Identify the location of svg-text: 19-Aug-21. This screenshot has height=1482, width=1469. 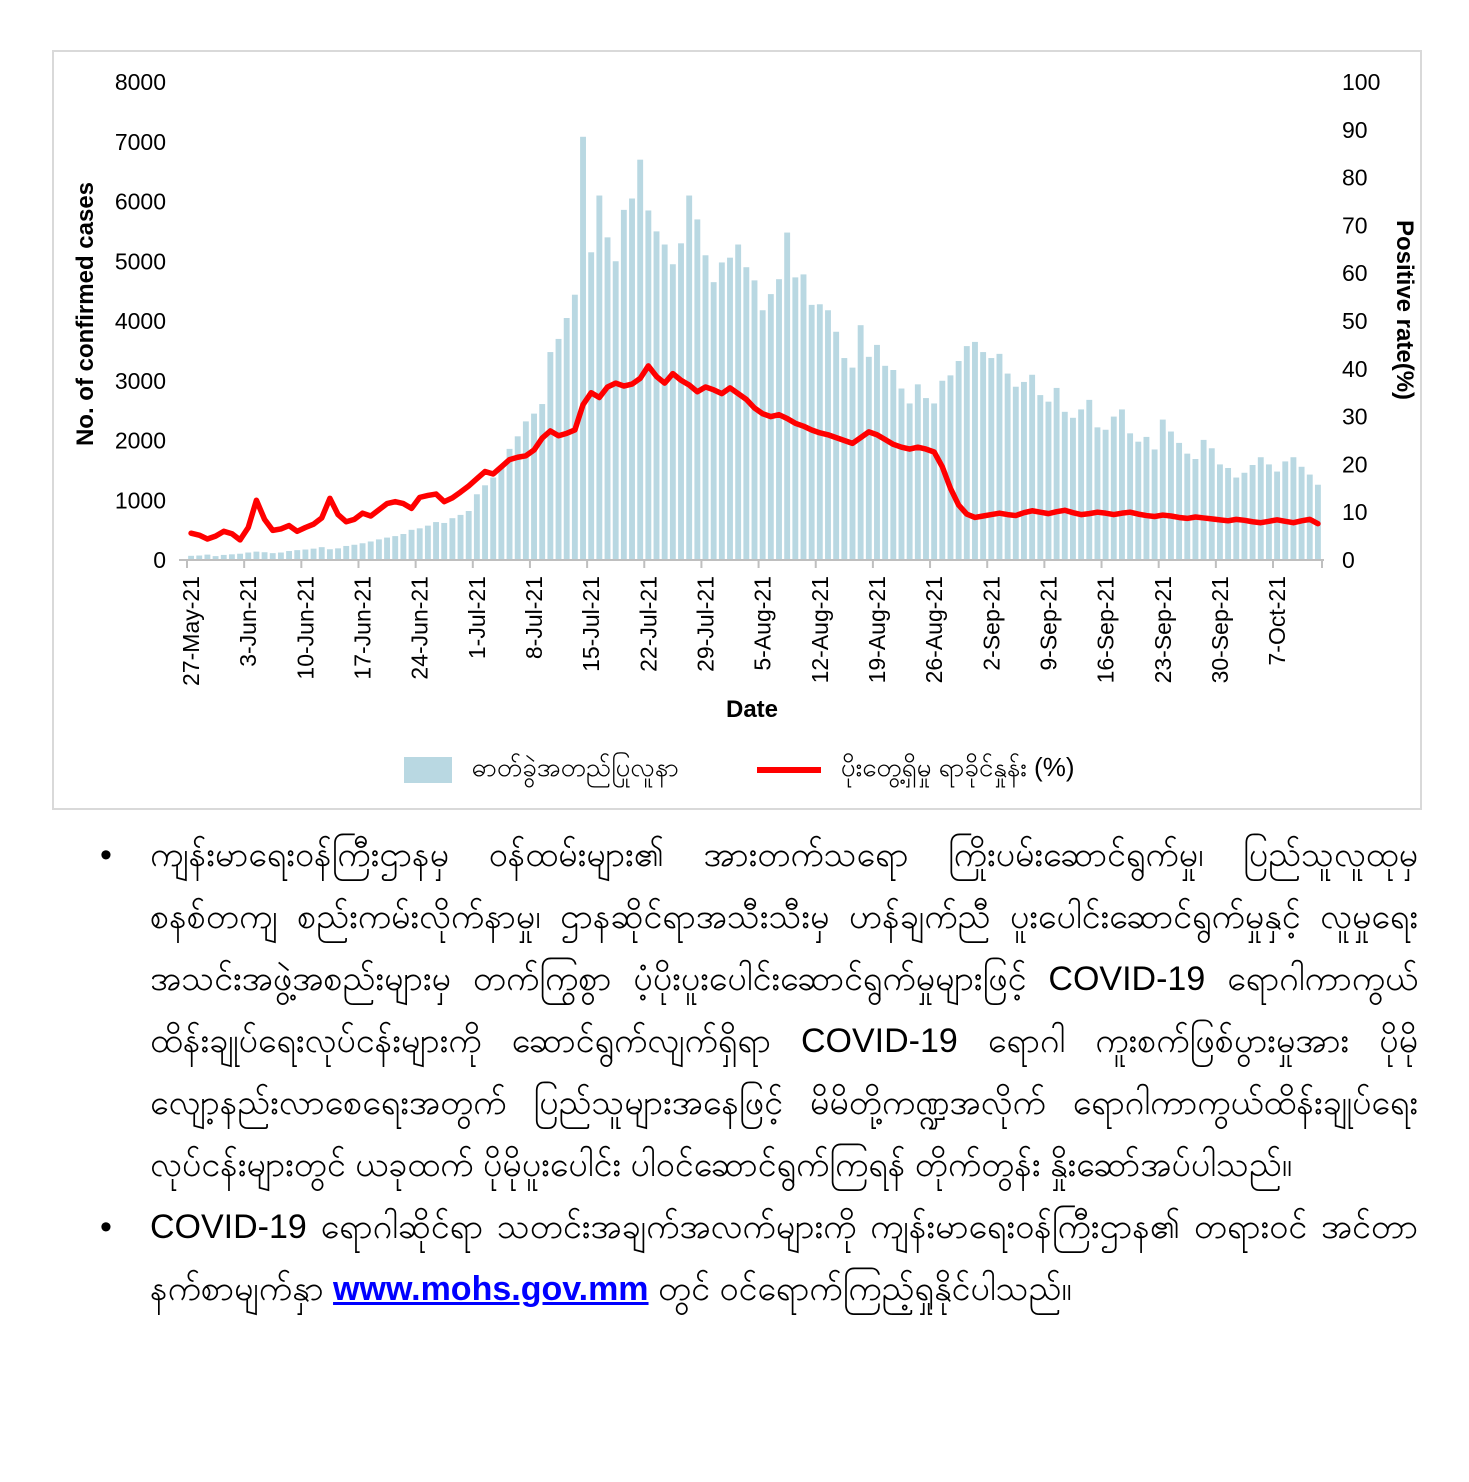
(877, 629).